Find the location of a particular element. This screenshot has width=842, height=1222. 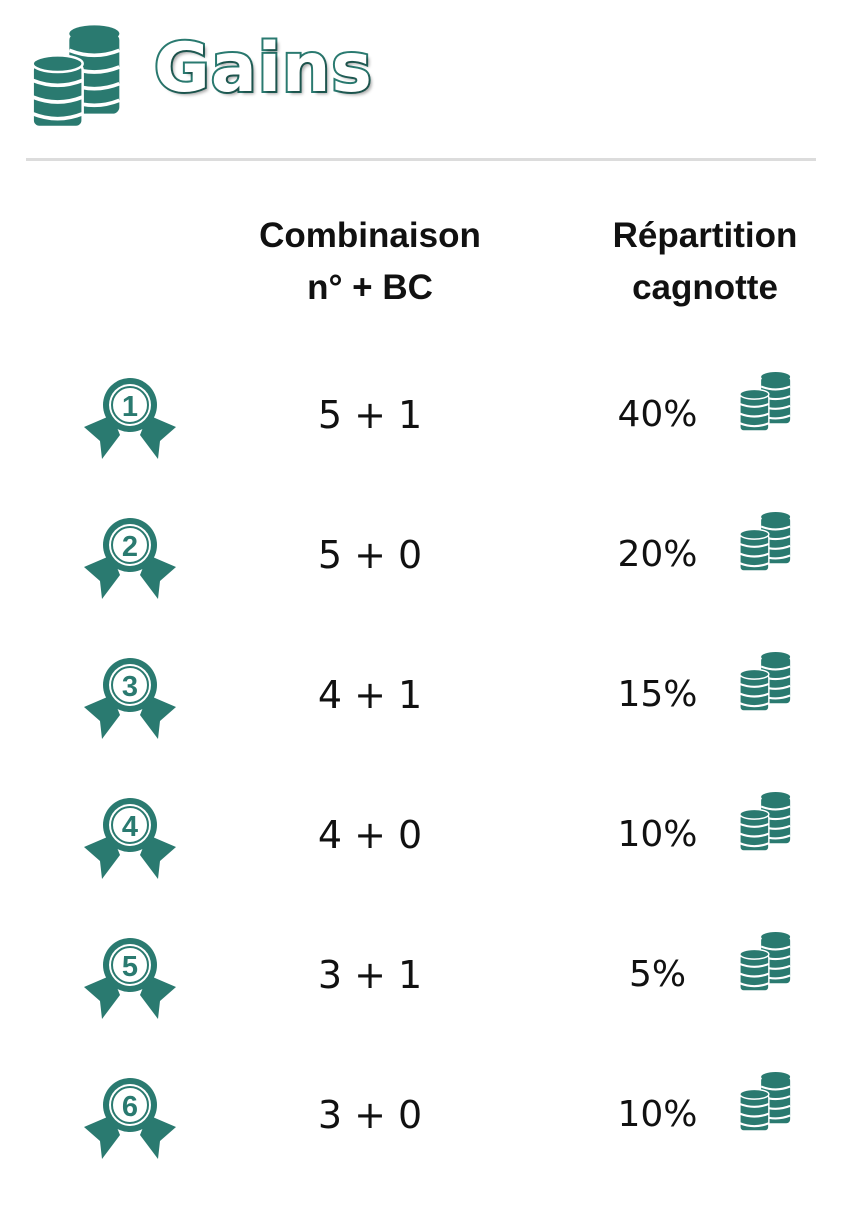

combination-value: 5 + 0 is located at coordinates (370, 555).